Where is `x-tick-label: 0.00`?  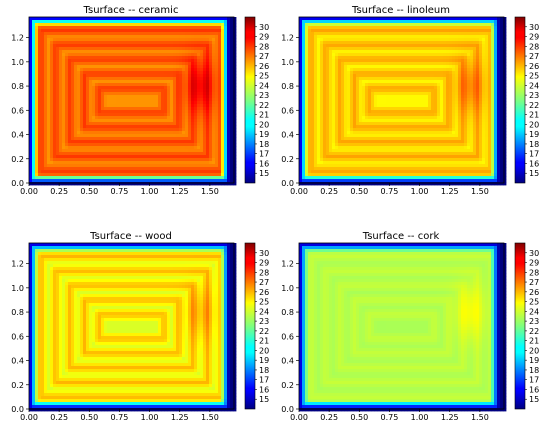
x-tick-label: 0.00 is located at coordinates (29, 191).